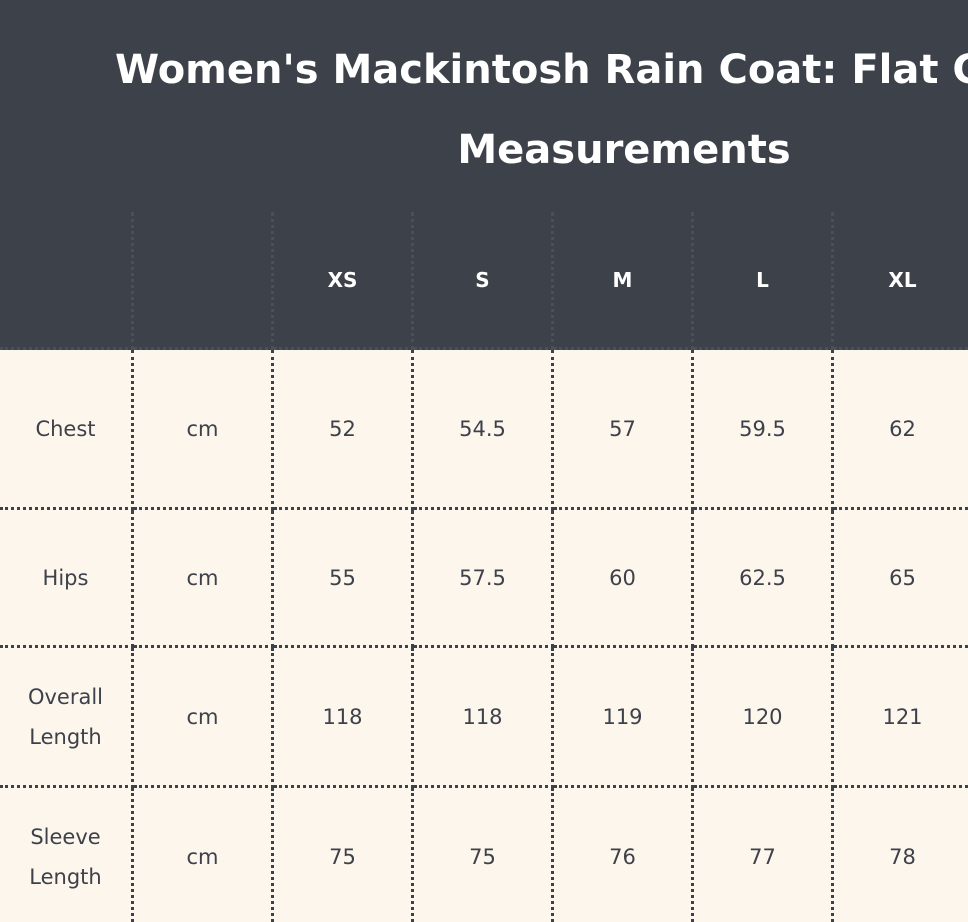 This screenshot has width=968, height=922. I want to click on value-cell: 119, so click(624, 718).